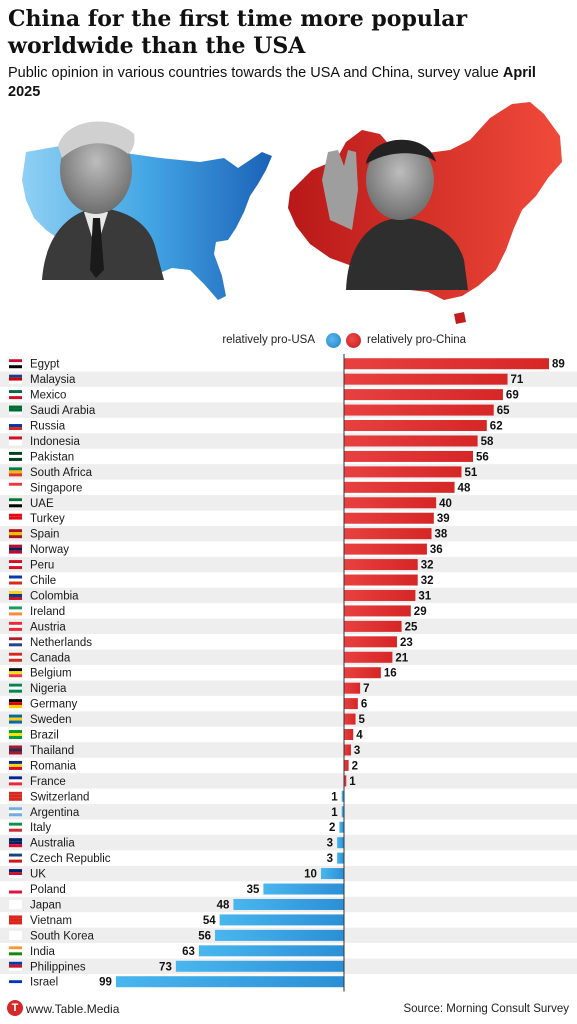 Image resolution: width=577 pixels, height=1024 pixels. Describe the element at coordinates (48, 782) in the screenshot. I see `country-label: France` at that location.